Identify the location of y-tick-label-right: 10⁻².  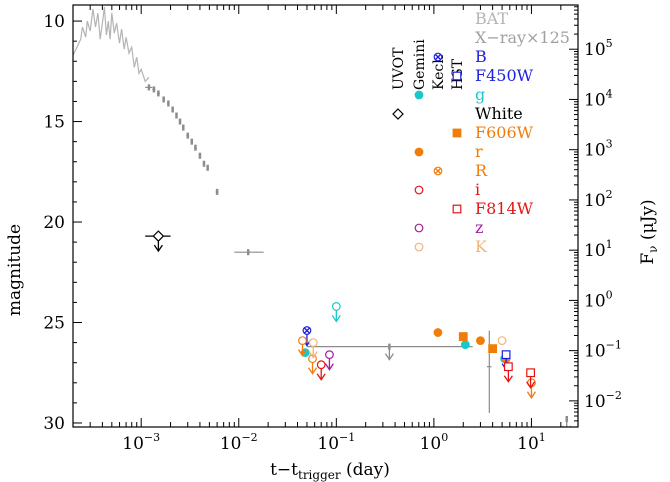
(603, 400).